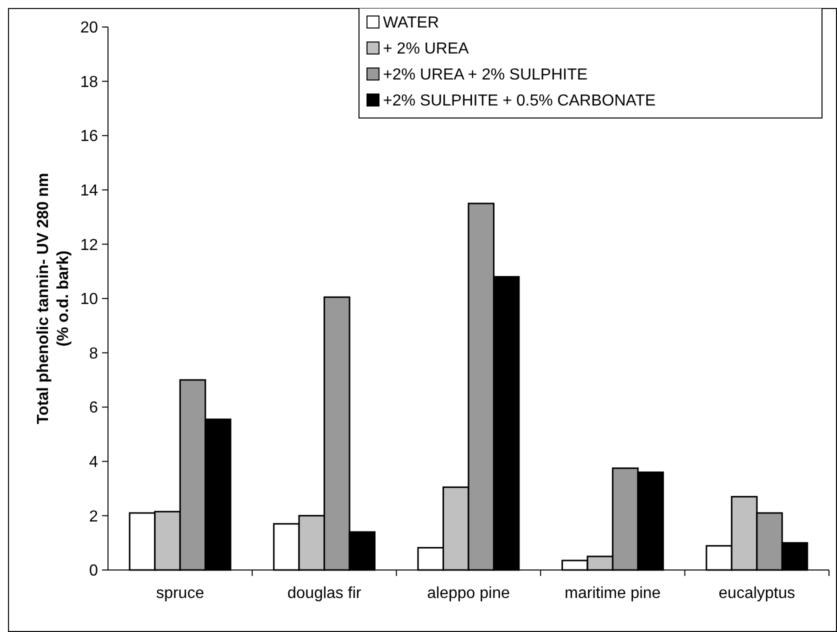 This screenshot has width=837, height=632. What do you see at coordinates (426, 49) in the screenshot?
I see `legend-label: + 2% UREA` at bounding box center [426, 49].